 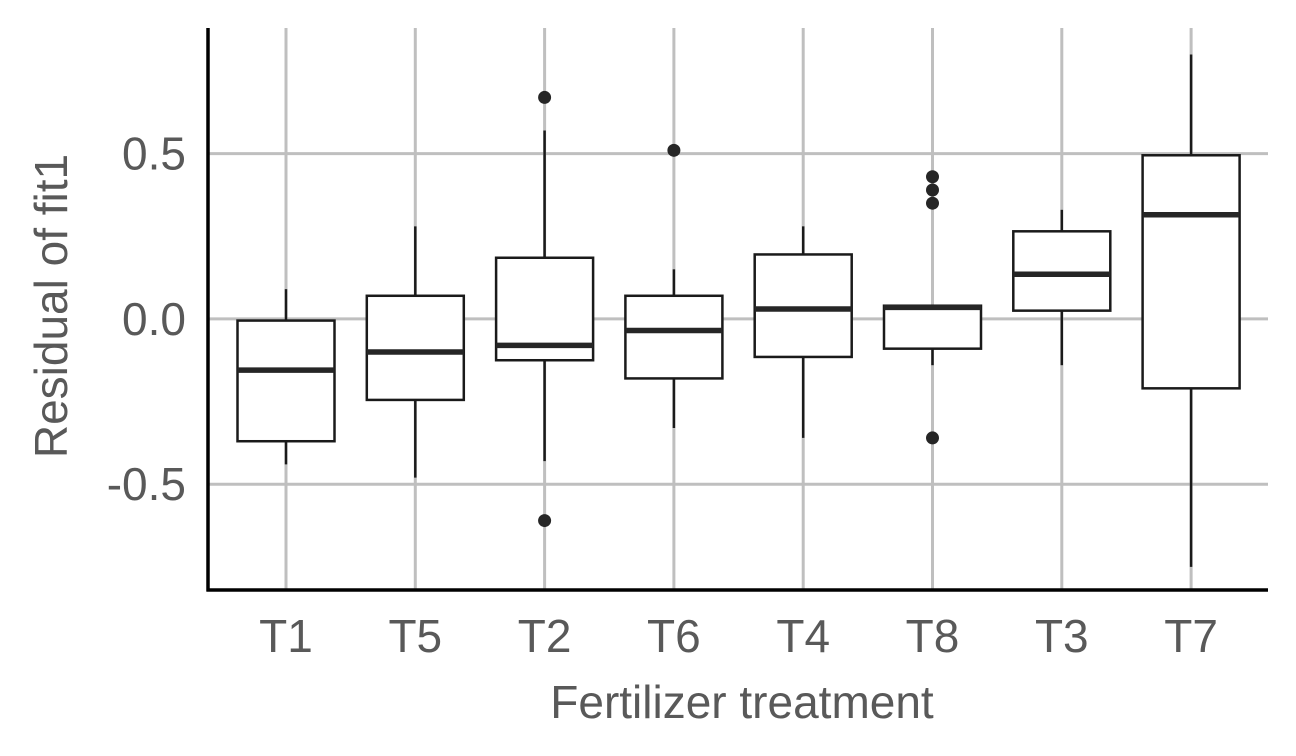 I want to click on x-tick-label-t6: T6, so click(x=674, y=636).